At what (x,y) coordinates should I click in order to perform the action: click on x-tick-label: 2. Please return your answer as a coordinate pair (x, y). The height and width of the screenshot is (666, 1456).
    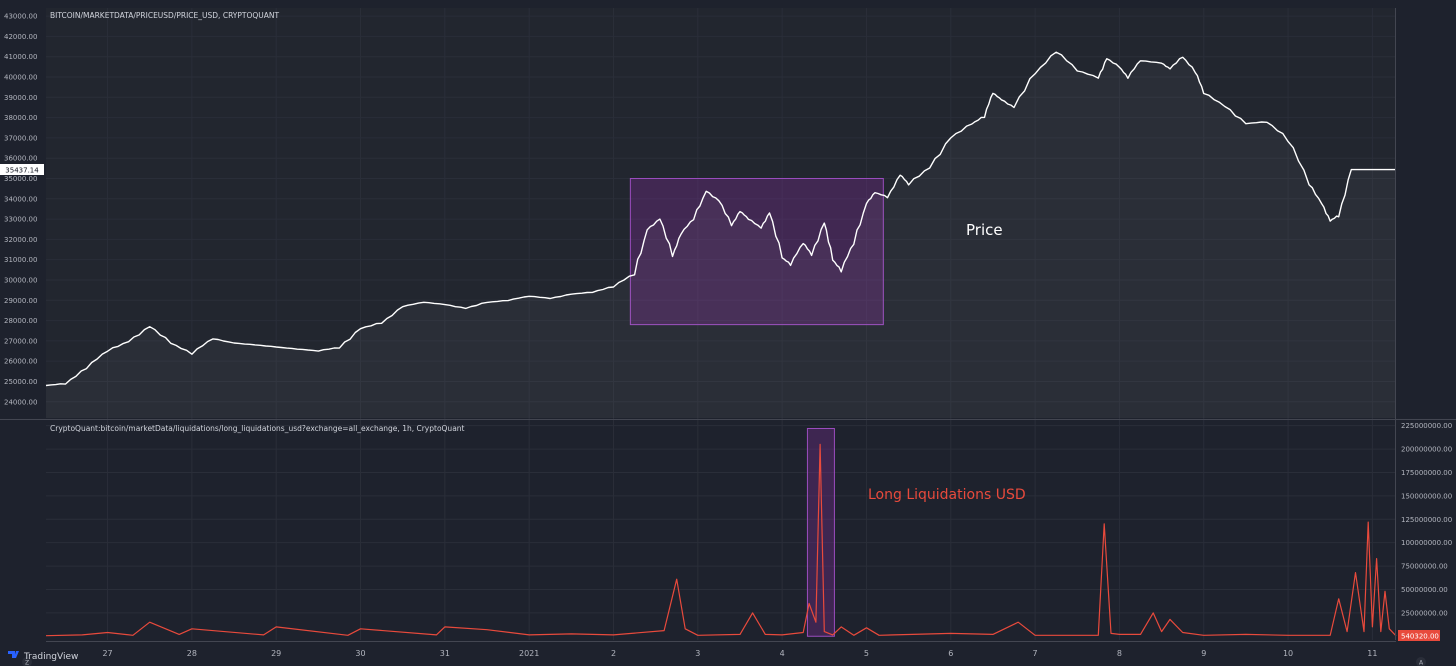
    Looking at the image, I should click on (613, 653).